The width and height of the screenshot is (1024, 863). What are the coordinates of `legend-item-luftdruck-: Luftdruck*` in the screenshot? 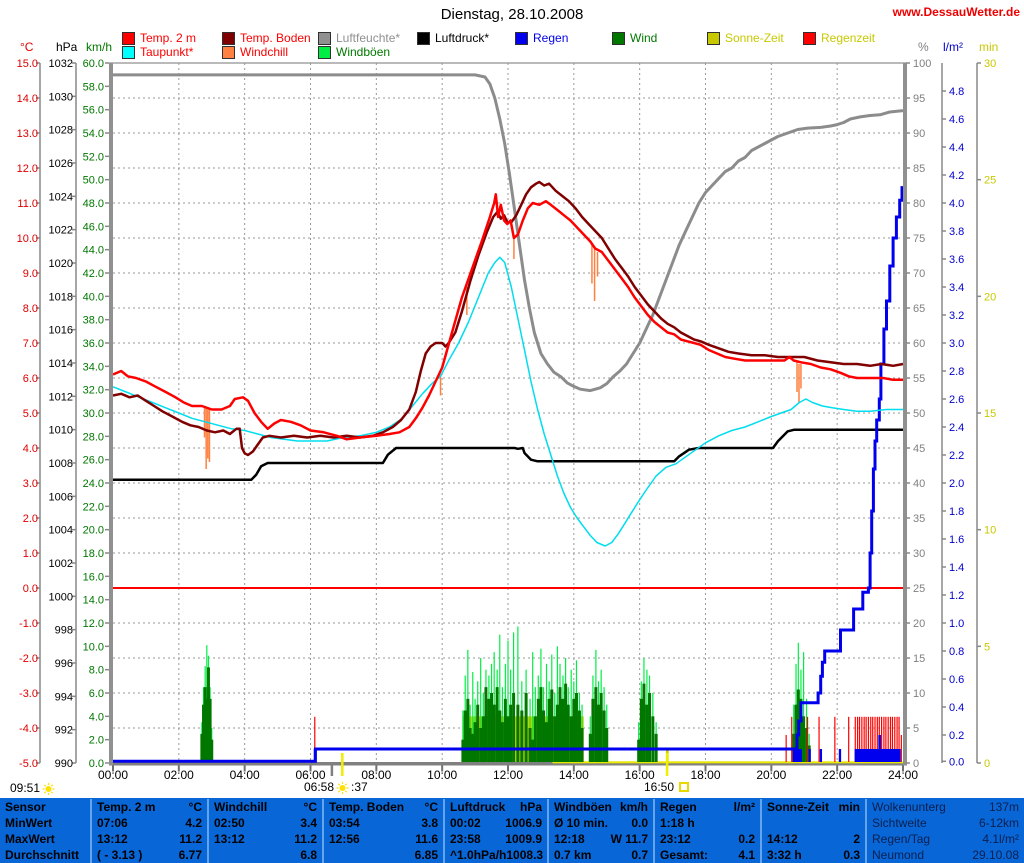 It's located at (453, 38).